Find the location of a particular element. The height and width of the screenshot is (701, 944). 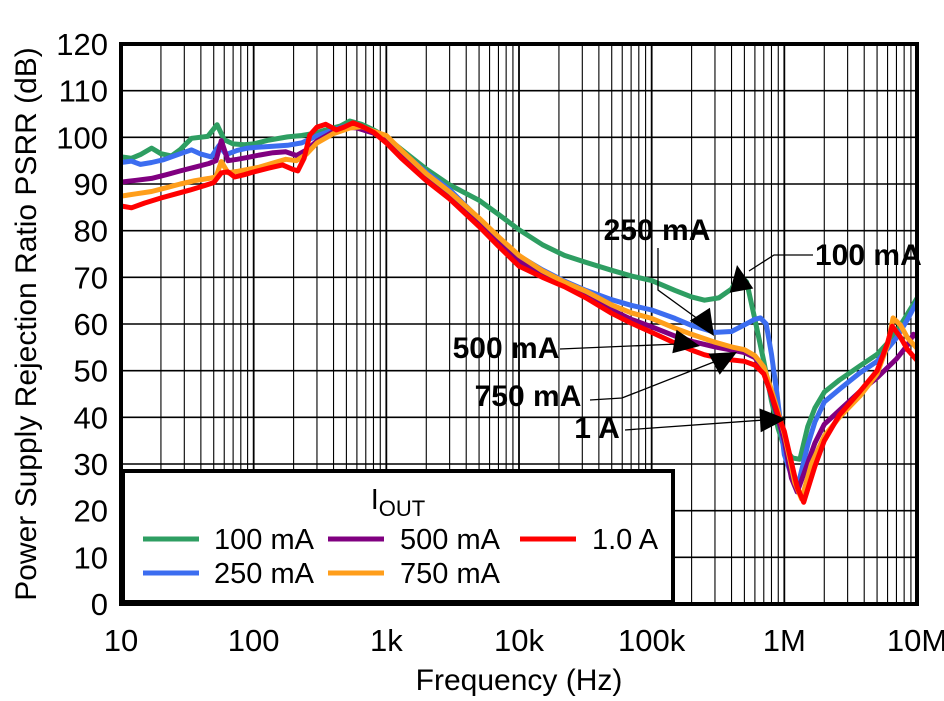

y-axis-tick-labels: 0 10 20 30 40 50 60 70 80 90 100 110 120 is located at coordinates (82, 324).